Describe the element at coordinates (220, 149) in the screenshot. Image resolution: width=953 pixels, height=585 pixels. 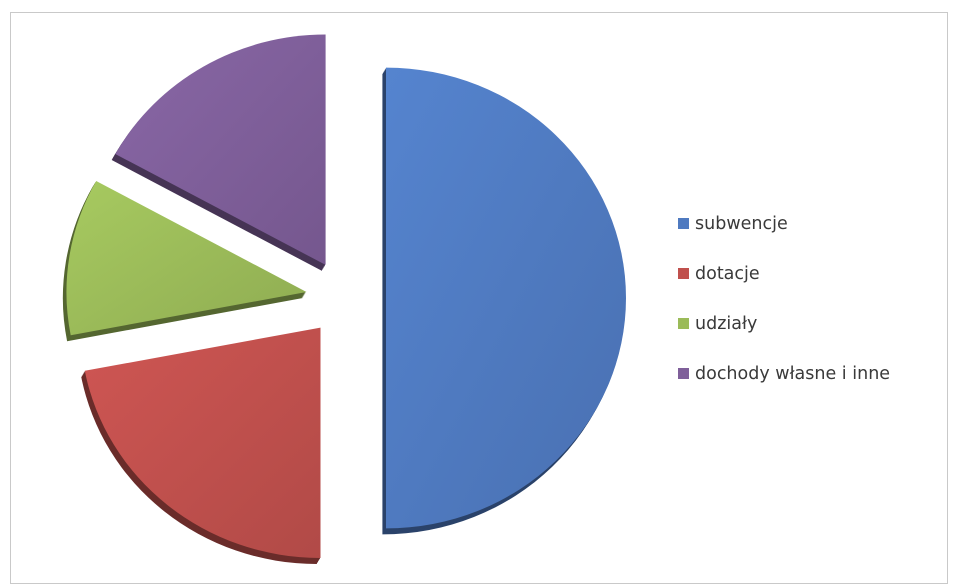
I see `pie-slice-dochody-własne-i-inne` at that location.